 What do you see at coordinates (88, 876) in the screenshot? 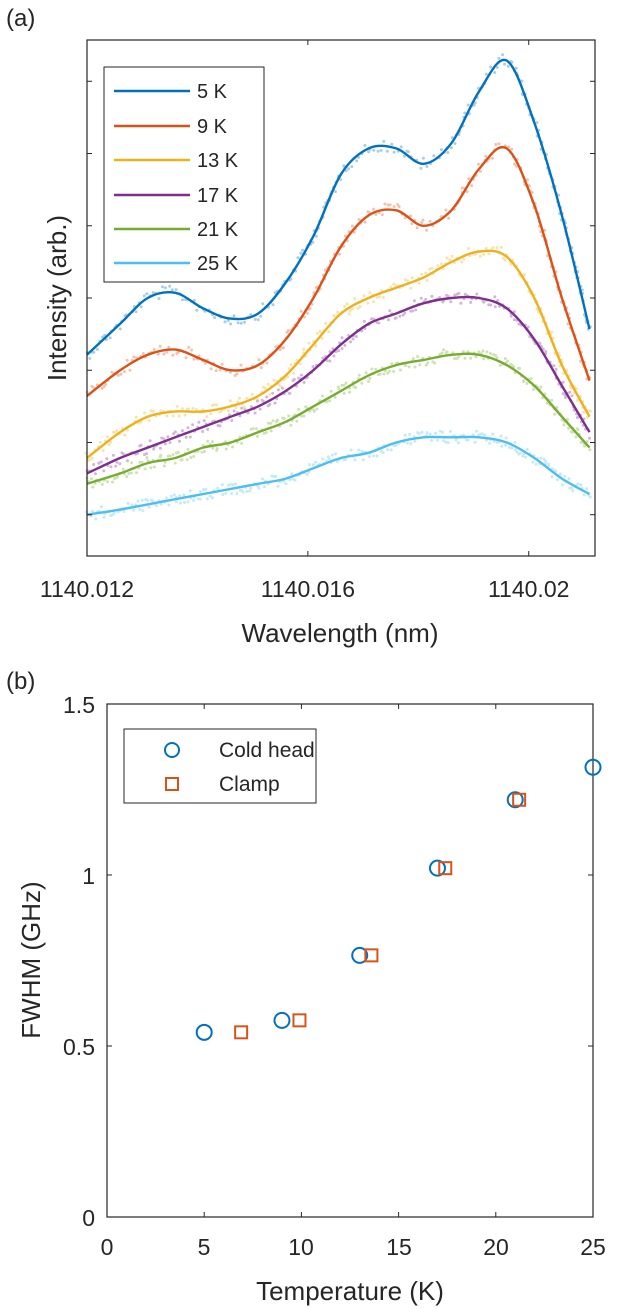
I see `panel-b-y-tick-label: 1` at bounding box center [88, 876].